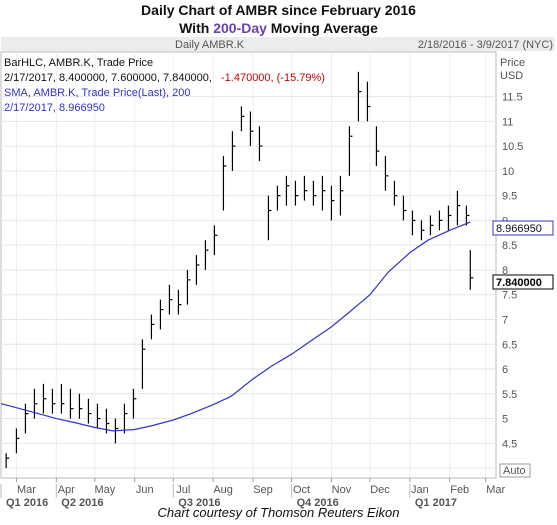  What do you see at coordinates (508, 172) in the screenshot?
I see `y-tick-label: 10` at bounding box center [508, 172].